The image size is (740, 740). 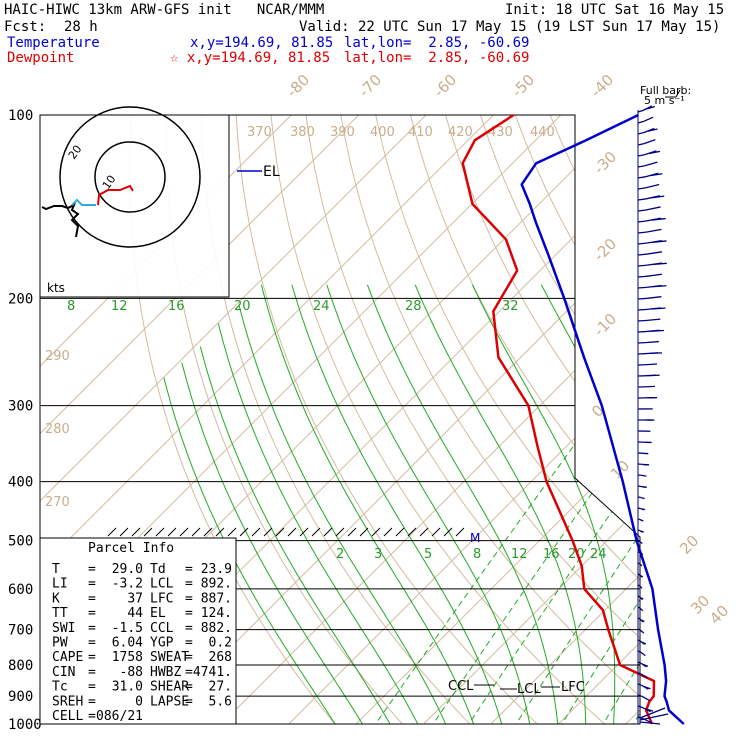 I want to click on parcel-key: LFC, so click(x=161, y=598).